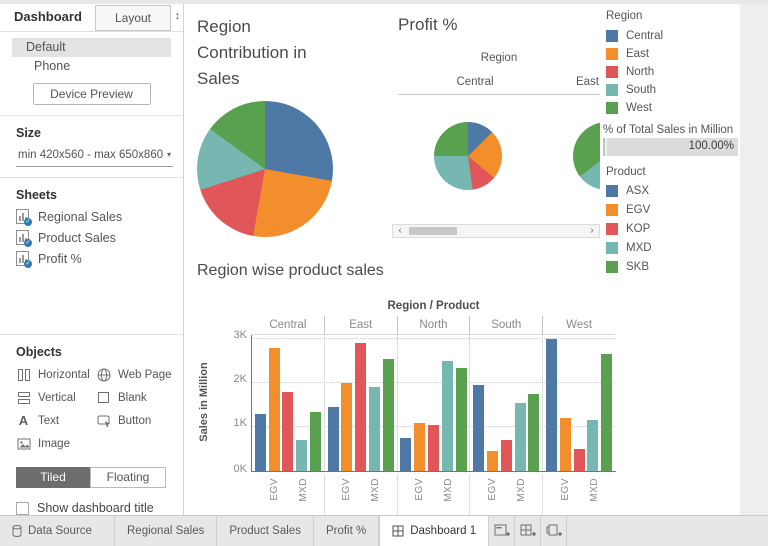 Image resolution: width=768 pixels, height=546 pixels. Describe the element at coordinates (53, 477) in the screenshot. I see `tiled-button: Tiled` at that location.